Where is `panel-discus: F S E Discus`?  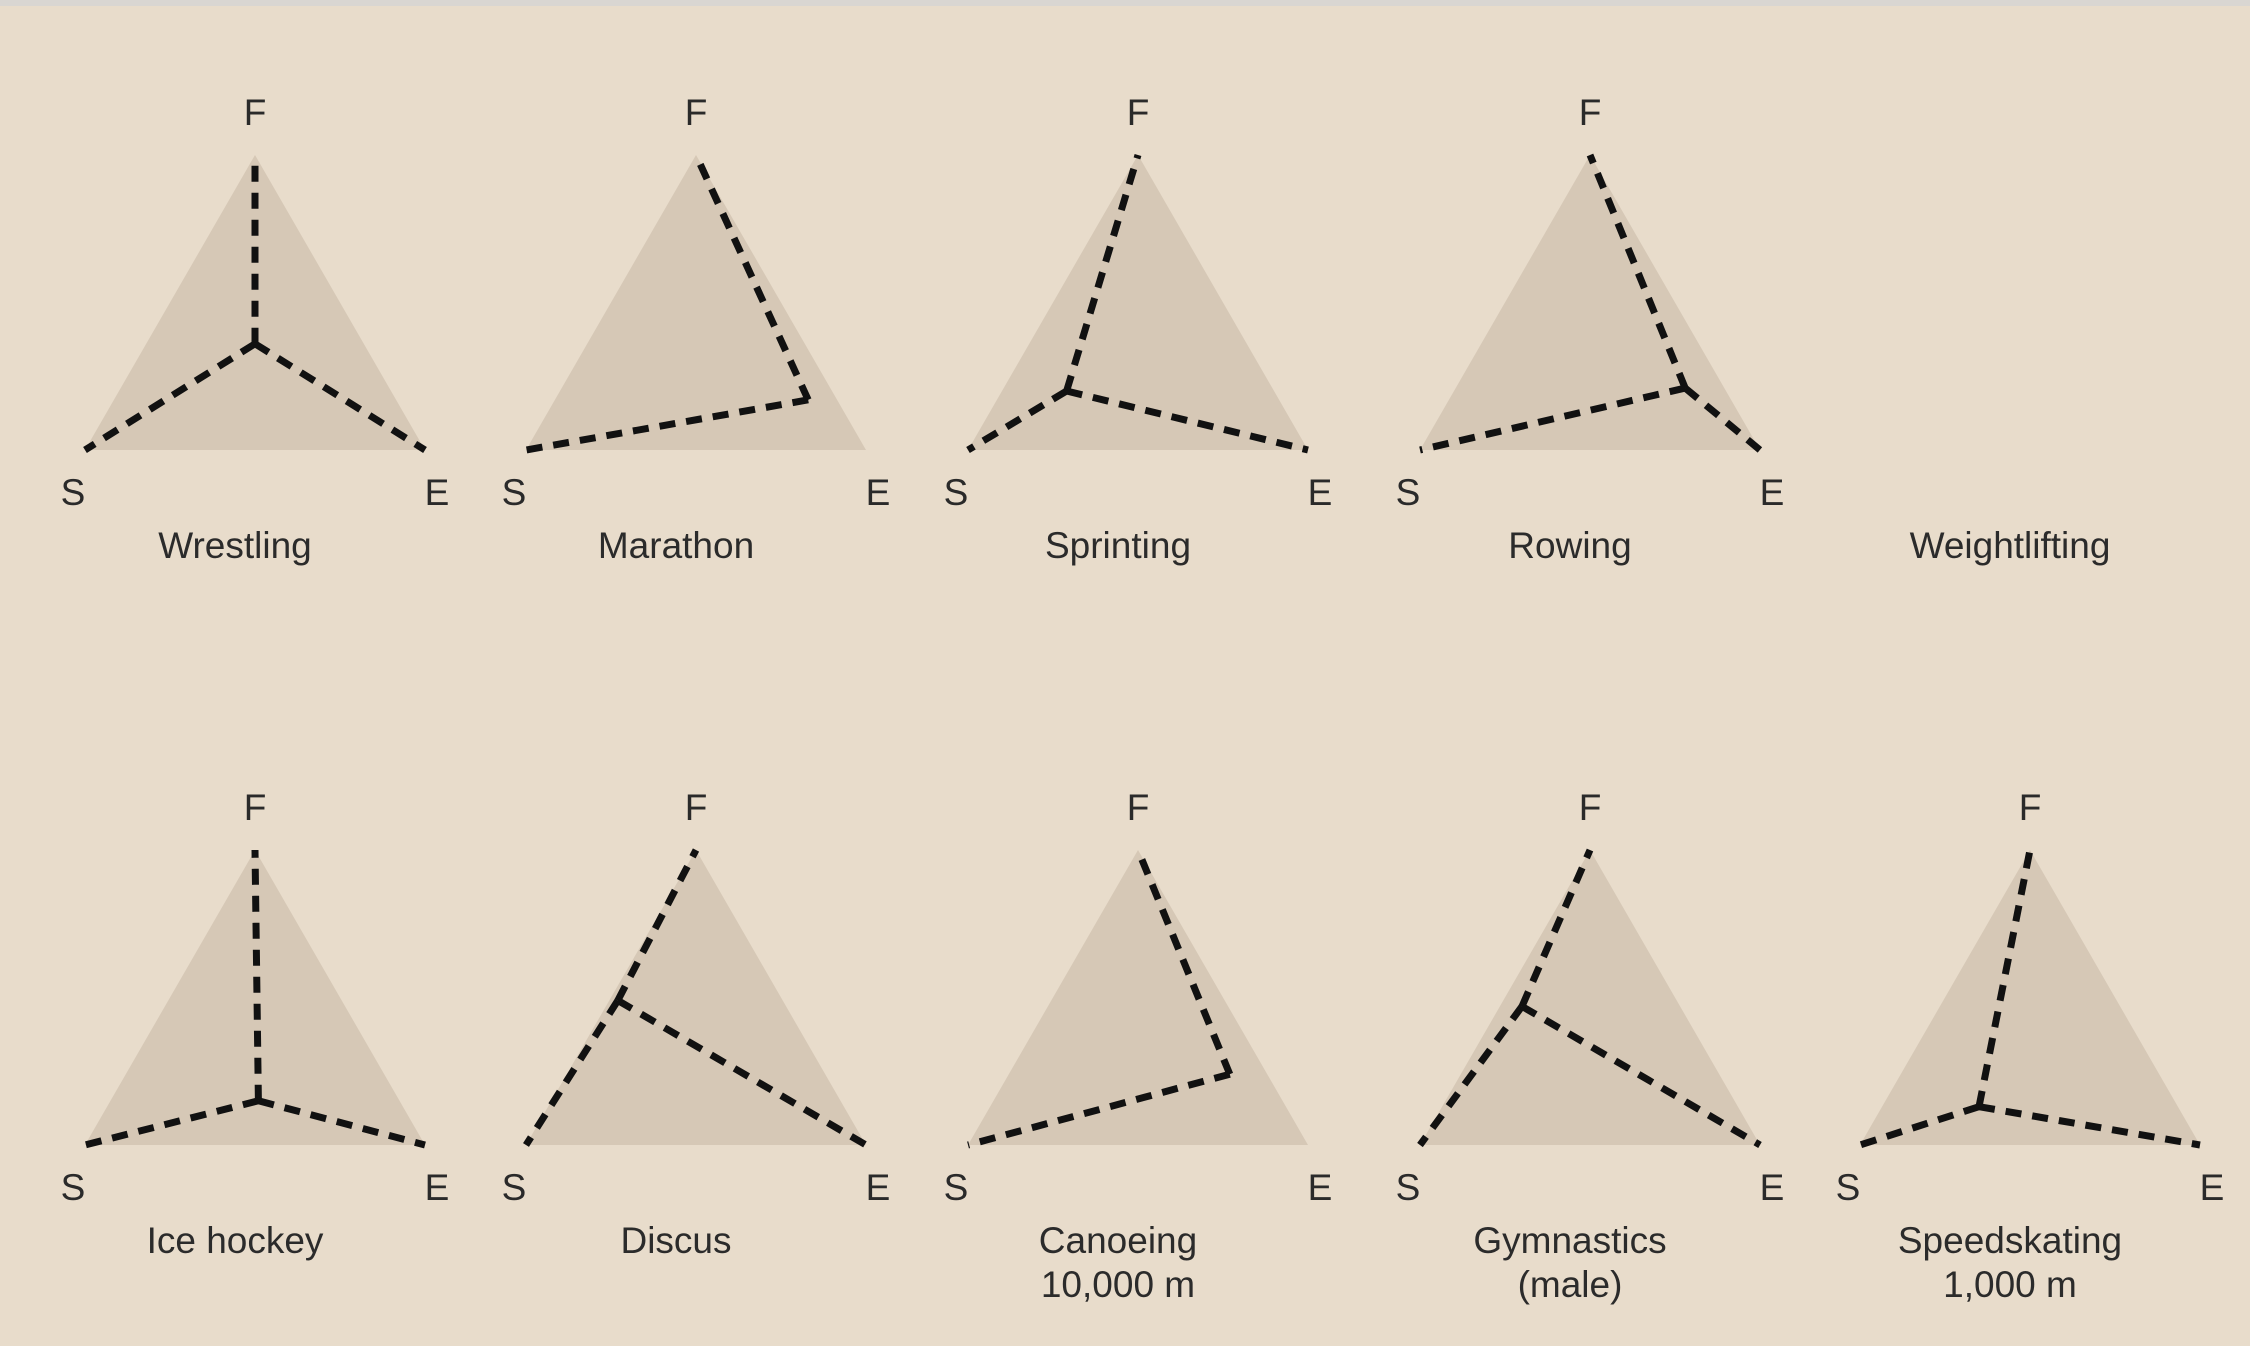
panel-discus: F S E Discus is located at coordinates (696, 1024).